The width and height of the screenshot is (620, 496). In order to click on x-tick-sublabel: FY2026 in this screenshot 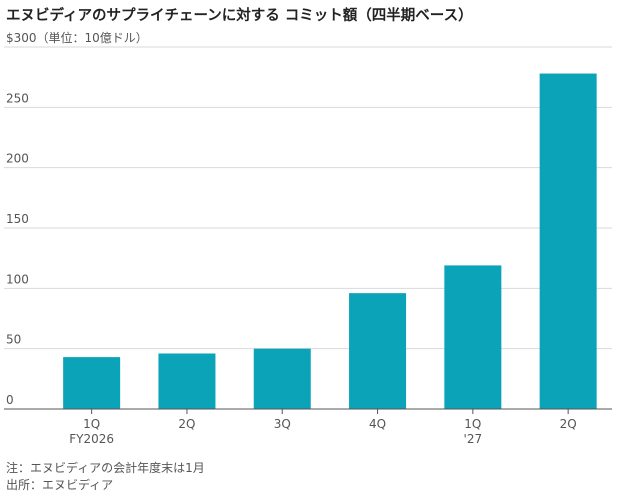, I will do `click(91, 439)`.